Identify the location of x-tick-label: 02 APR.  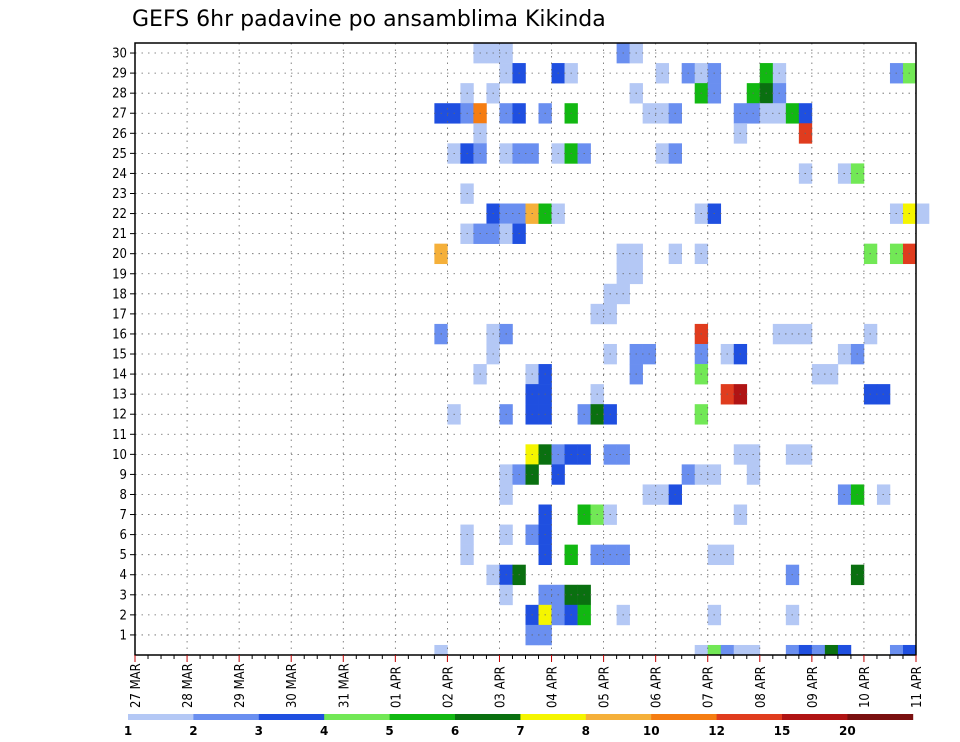
(448, 687).